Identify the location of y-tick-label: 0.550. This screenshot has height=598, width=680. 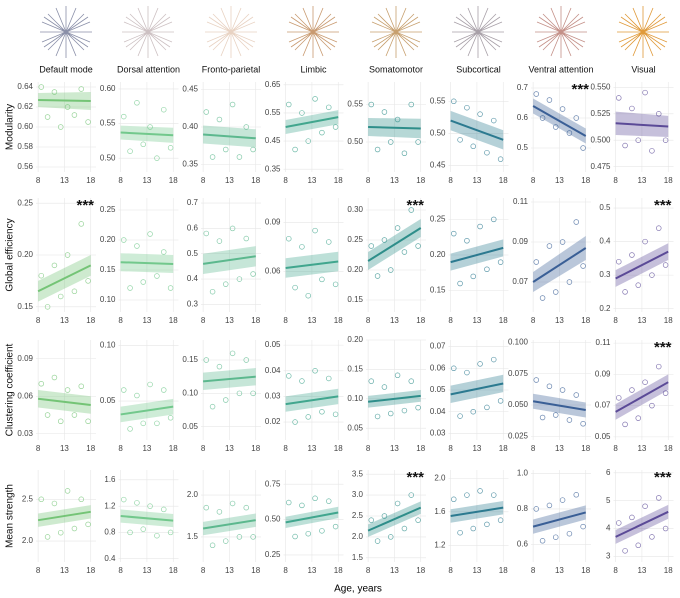
(600, 86).